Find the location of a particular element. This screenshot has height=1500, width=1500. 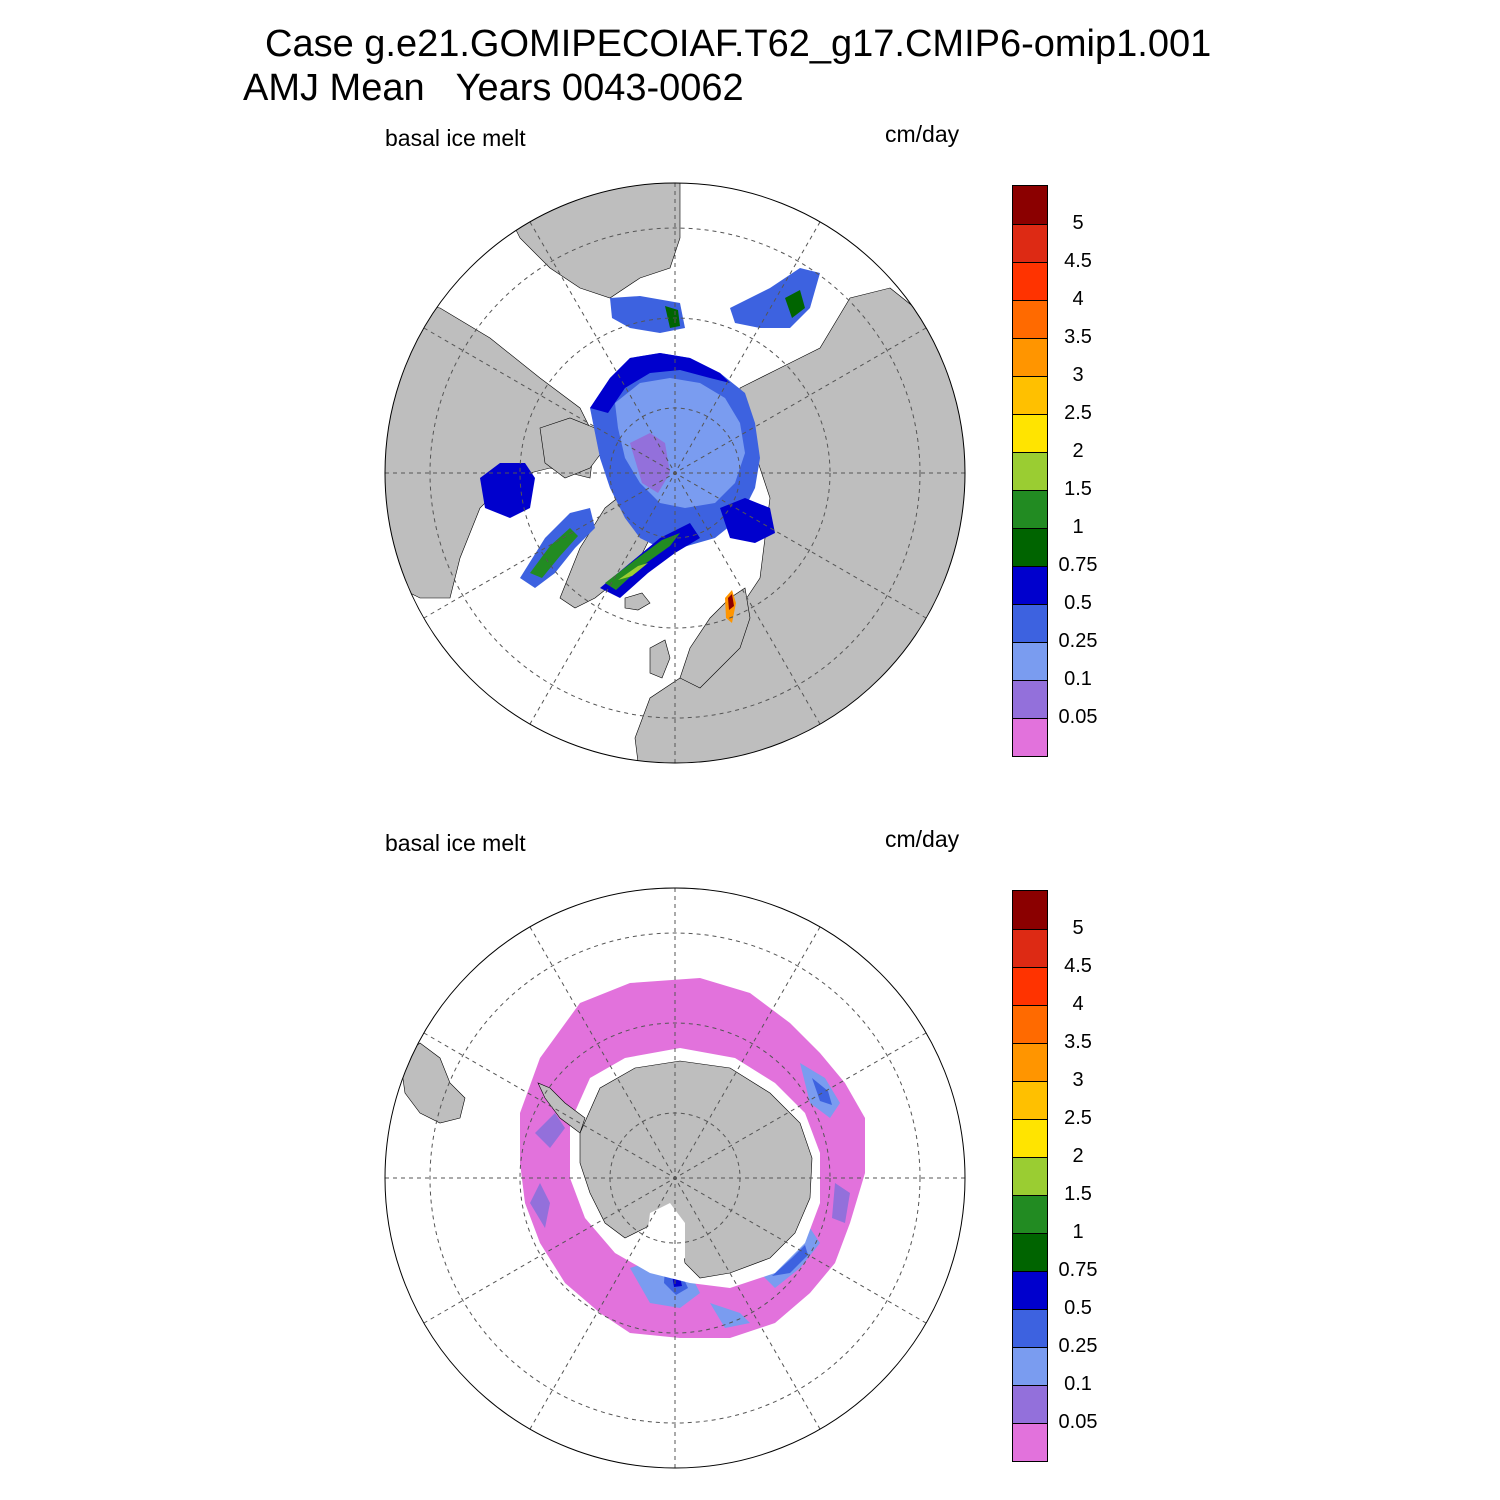

south-colorbar-tick-label: 3 is located at coordinates (1078, 1080).